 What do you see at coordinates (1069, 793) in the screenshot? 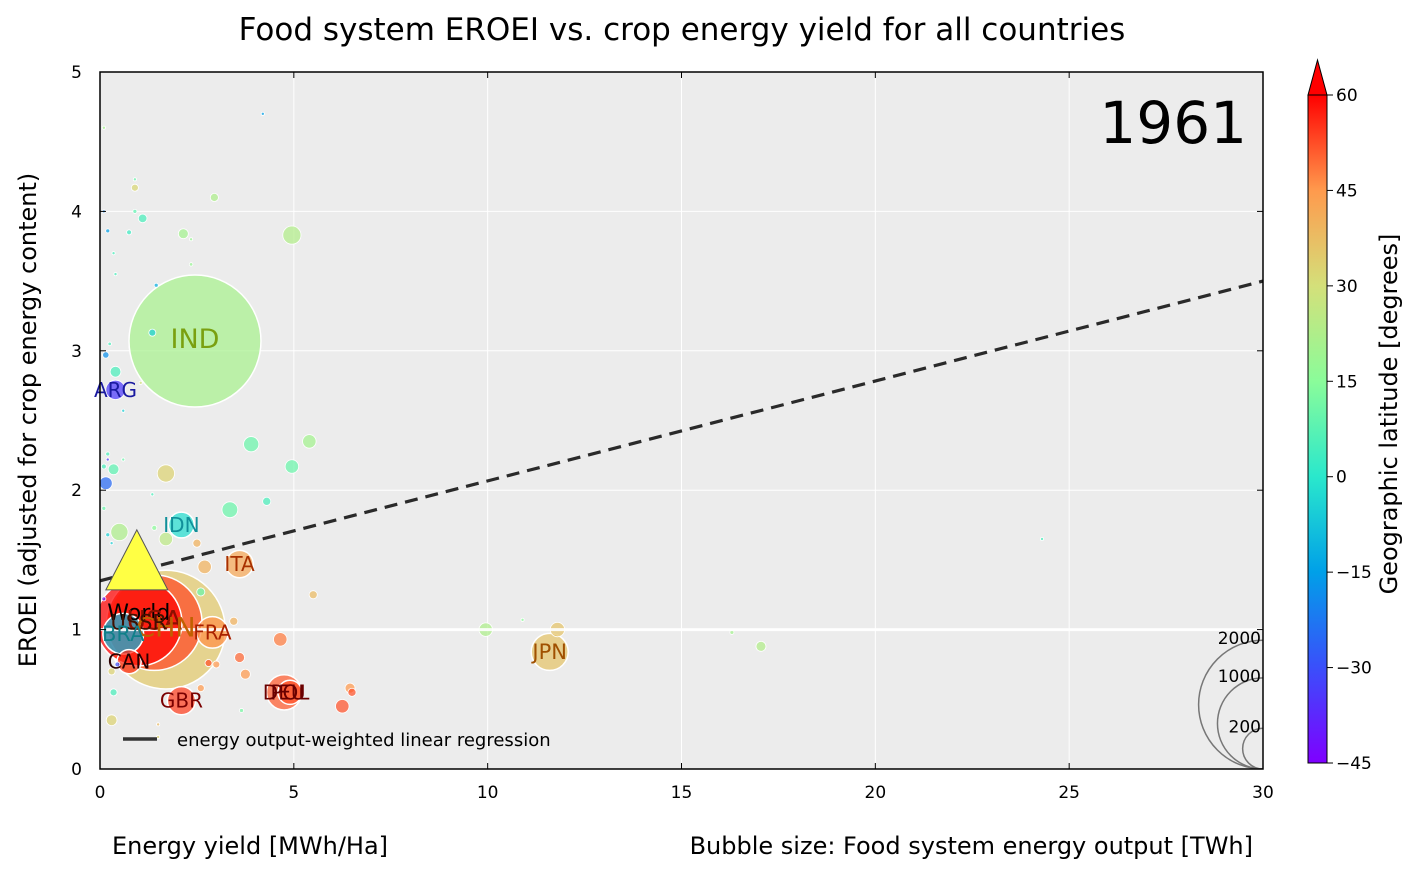
I see `x-tick-label: 25` at bounding box center [1069, 793].